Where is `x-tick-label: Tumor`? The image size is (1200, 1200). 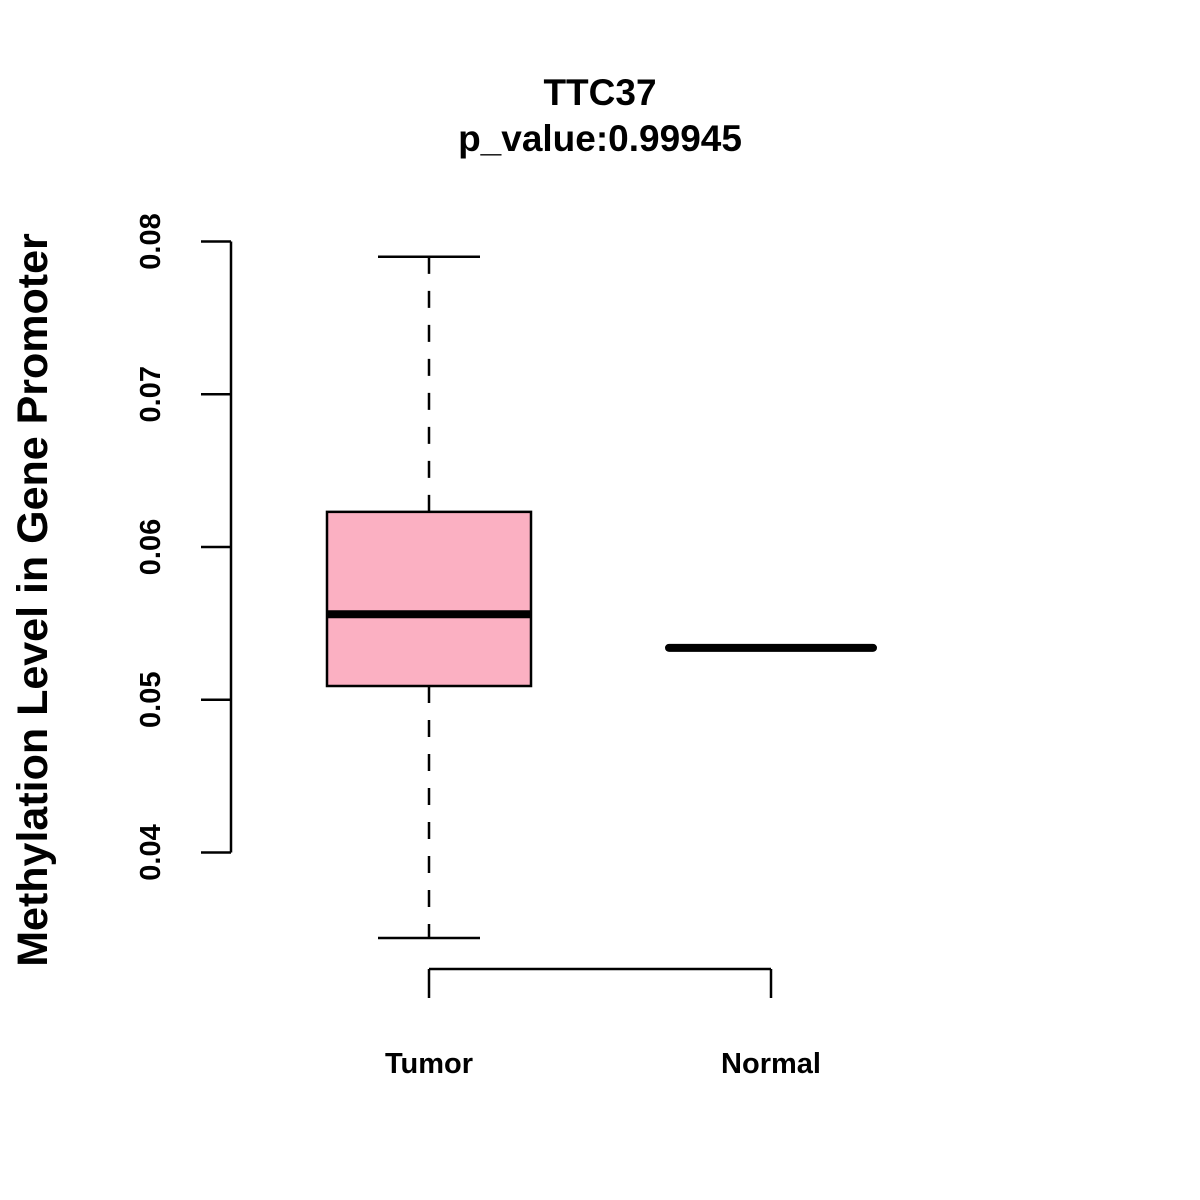 x-tick-label: Tumor is located at coordinates (429, 1064).